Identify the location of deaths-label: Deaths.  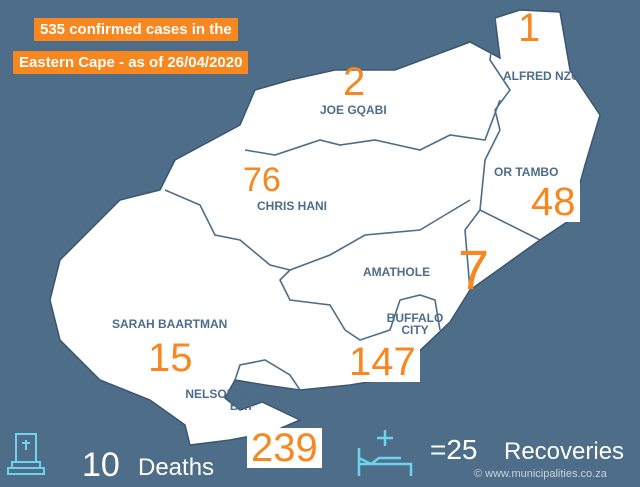
(176, 467).